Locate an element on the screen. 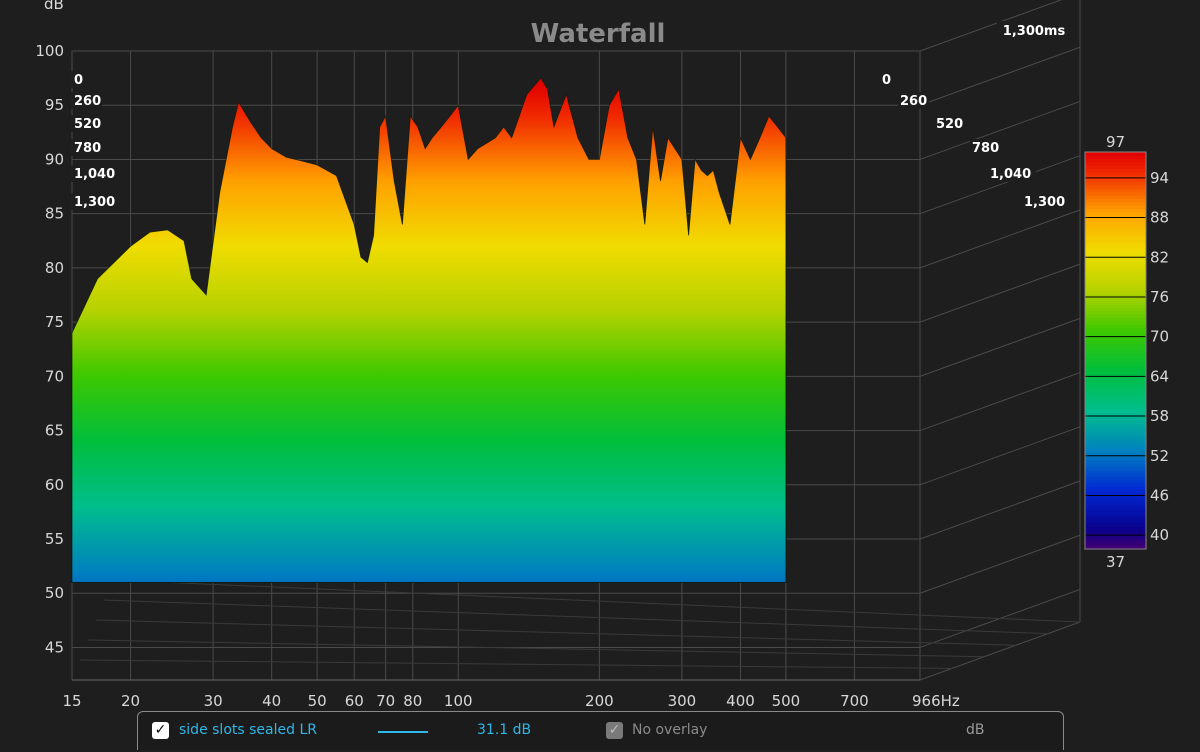 Image resolution: width=1200 pixels, height=752 pixels. unit-label: dB is located at coordinates (975, 730).